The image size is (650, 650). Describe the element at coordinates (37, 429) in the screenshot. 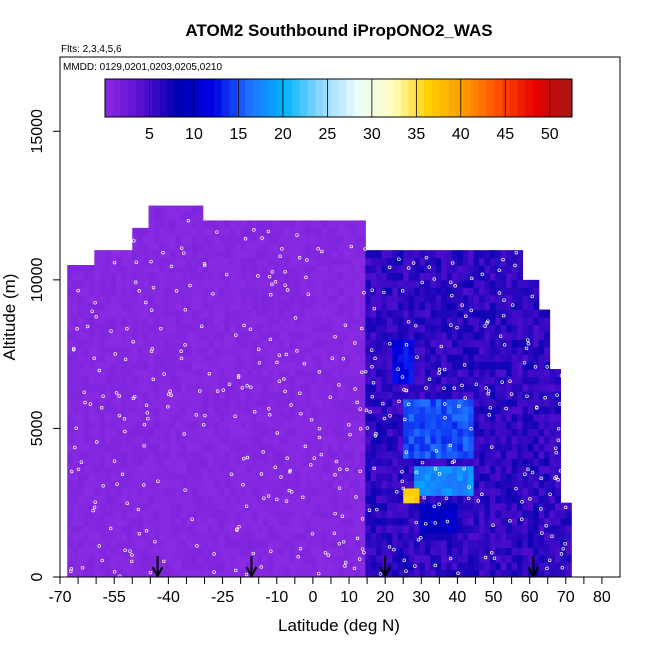

I see `y-tick-label: 5000` at that location.